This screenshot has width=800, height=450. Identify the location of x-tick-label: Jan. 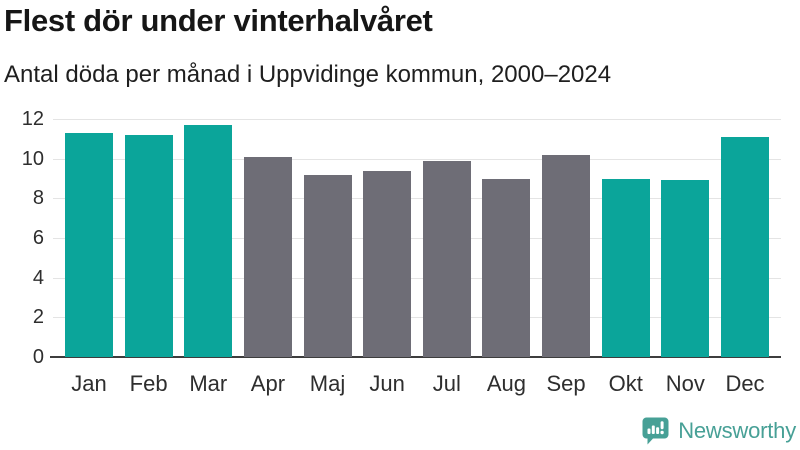
(89, 383).